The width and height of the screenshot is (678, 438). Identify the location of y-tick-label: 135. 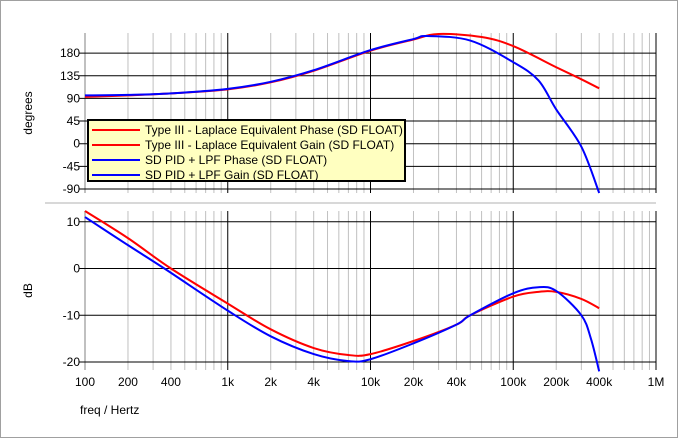
(70, 76).